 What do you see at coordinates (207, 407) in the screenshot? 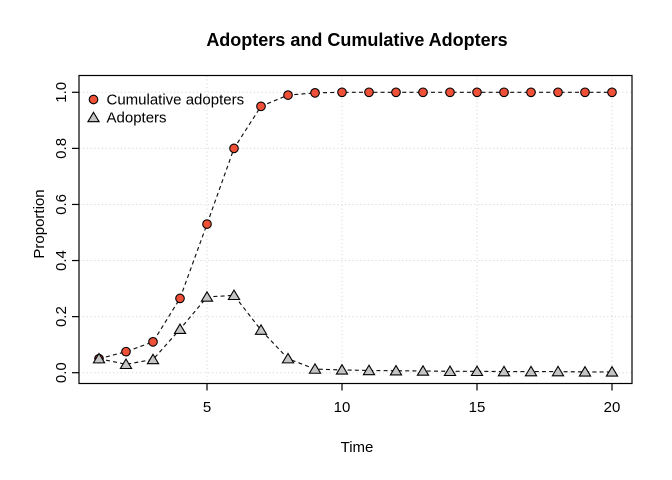
I see `x-tick-label: 5` at bounding box center [207, 407].